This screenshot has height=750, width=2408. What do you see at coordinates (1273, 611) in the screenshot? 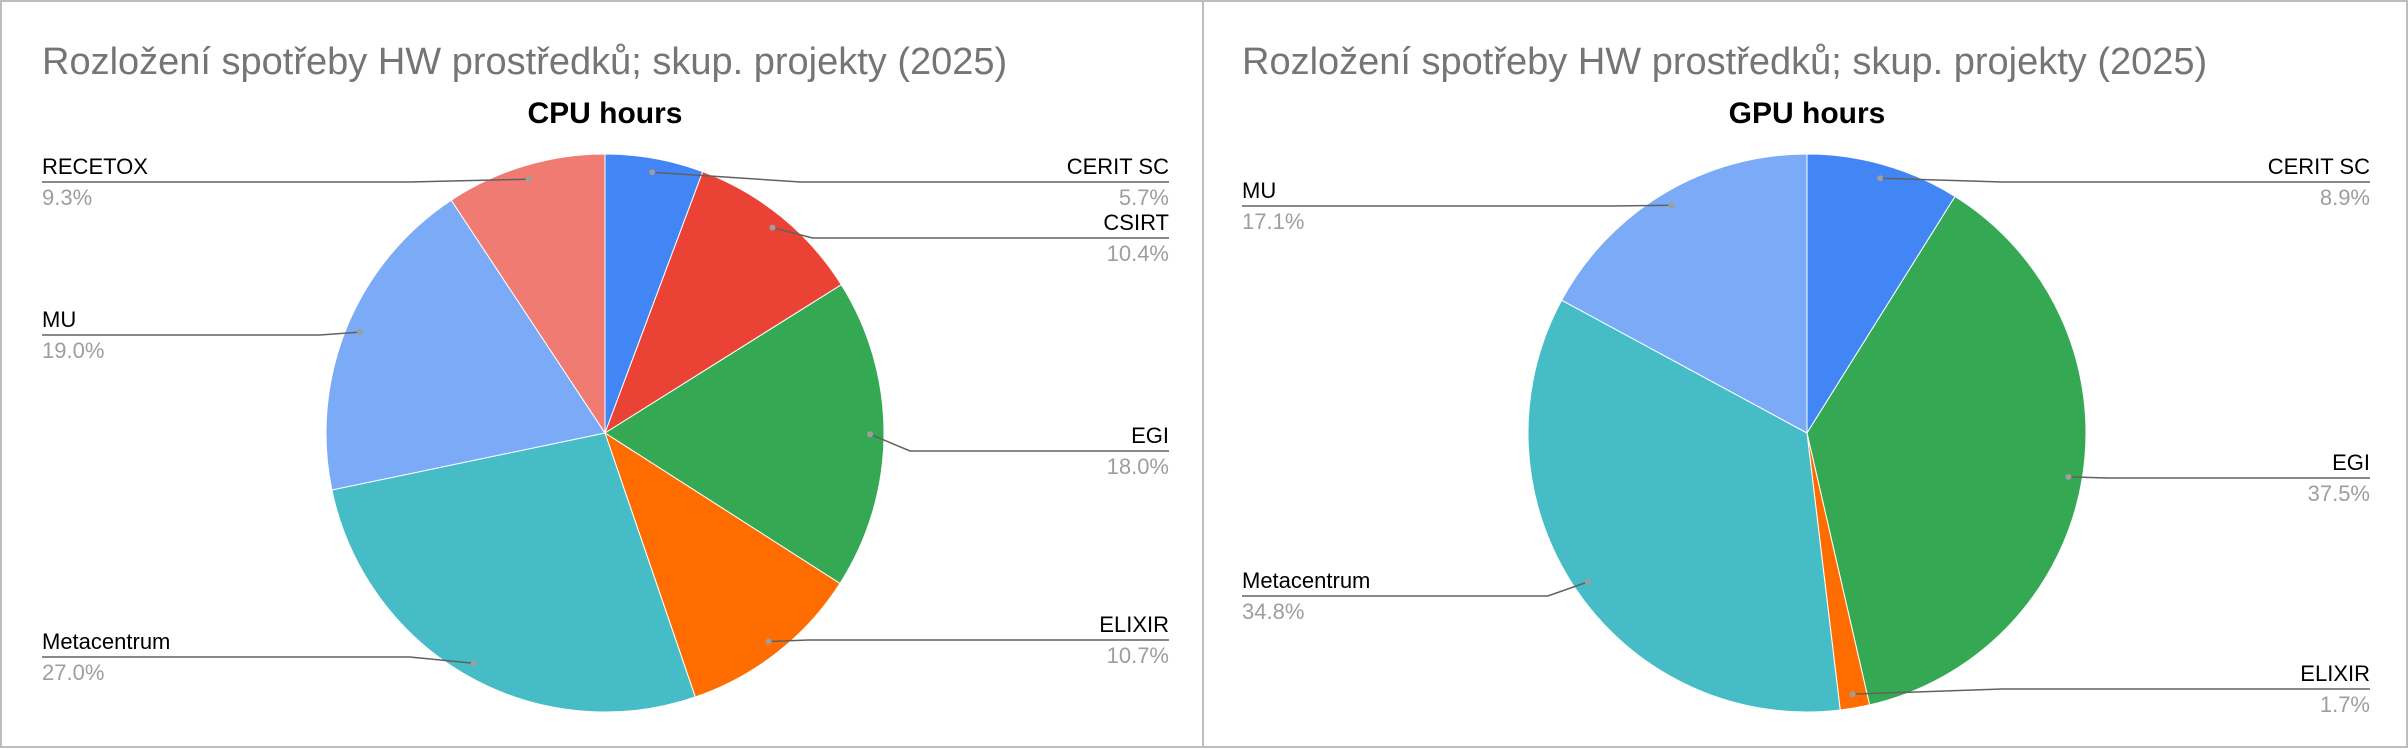
I see `slice-percent-metacentrum: 34.8%` at bounding box center [1273, 611].